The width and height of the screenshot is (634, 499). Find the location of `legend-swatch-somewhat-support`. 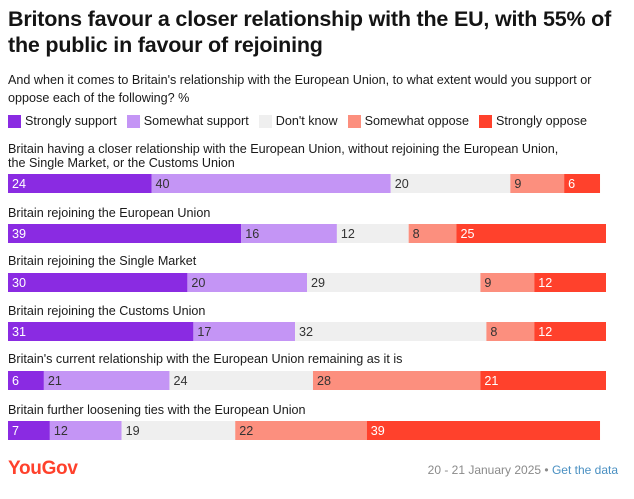

legend-swatch-somewhat-support is located at coordinates (133, 121).